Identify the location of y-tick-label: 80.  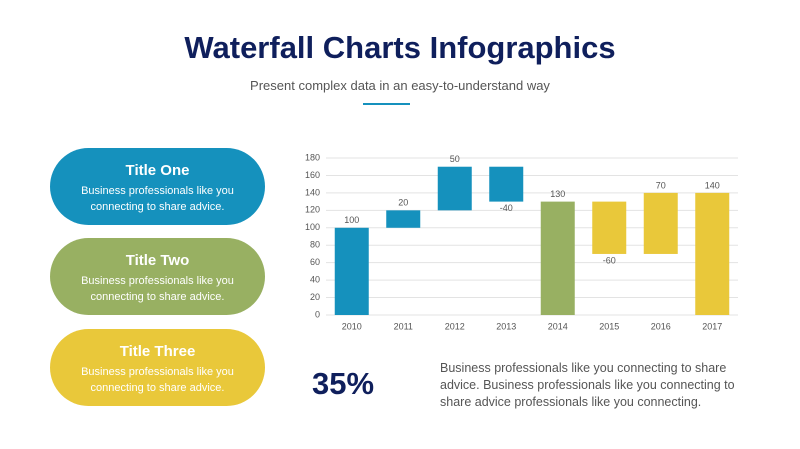
(315, 245).